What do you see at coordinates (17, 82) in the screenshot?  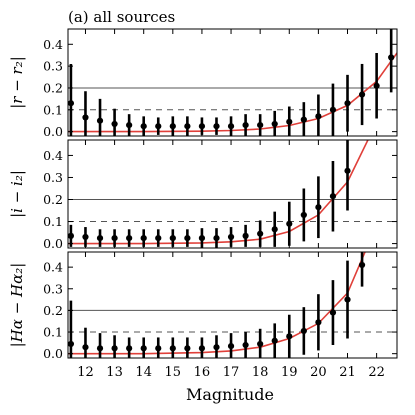 I see `y-axis-label: |r − r₂|` at bounding box center [17, 82].